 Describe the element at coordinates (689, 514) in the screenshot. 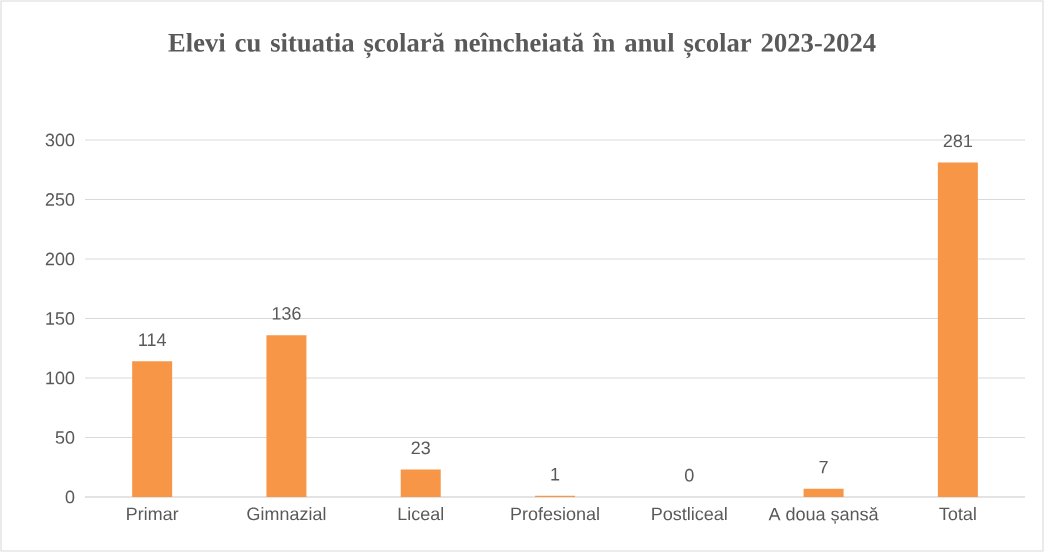

I see `x-tick-label: Postliceal` at that location.